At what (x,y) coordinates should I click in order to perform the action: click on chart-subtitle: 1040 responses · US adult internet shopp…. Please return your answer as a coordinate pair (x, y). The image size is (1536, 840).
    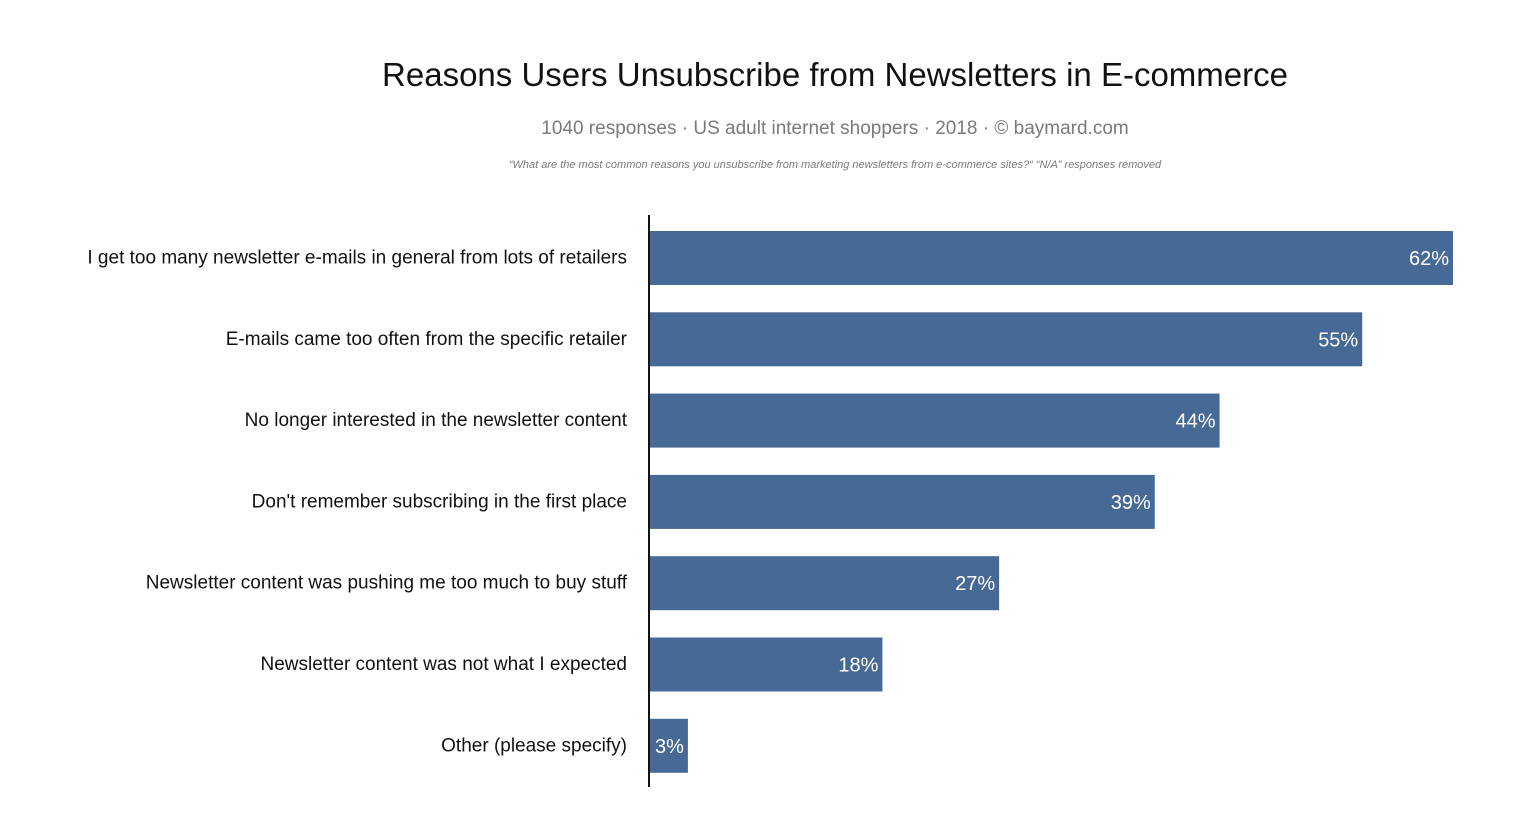
    Looking at the image, I should click on (835, 128).